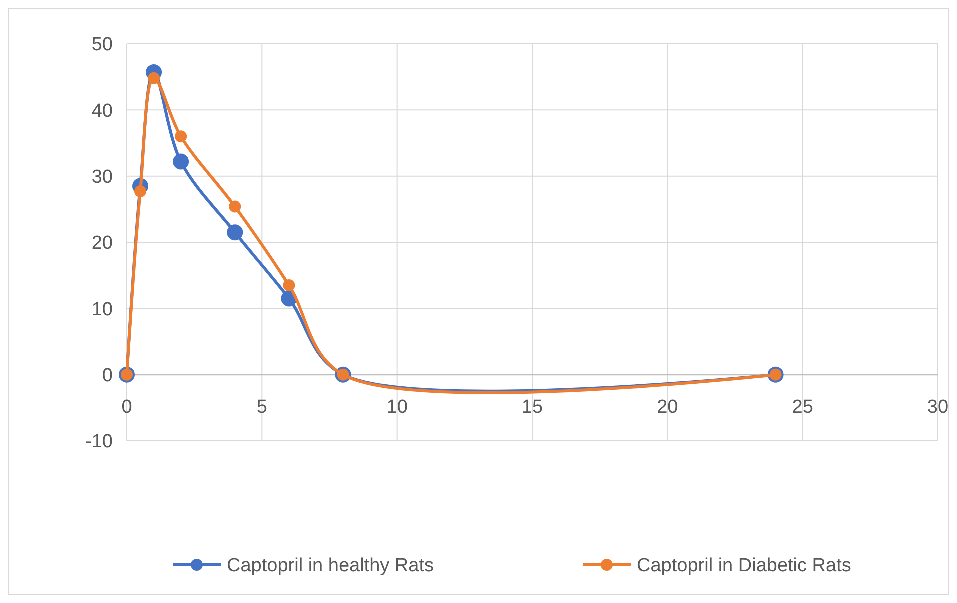  I want to click on x-tick-label: 0, so click(127, 407).